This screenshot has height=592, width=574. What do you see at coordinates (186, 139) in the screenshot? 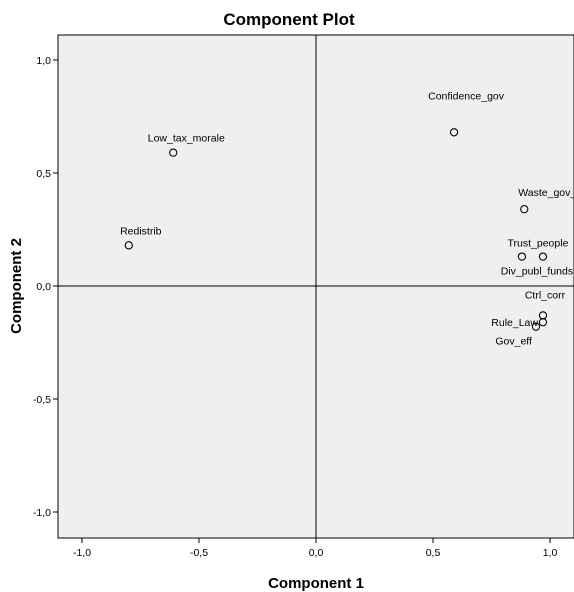
I see `data-point-label: Low_tax_morale` at bounding box center [186, 139].